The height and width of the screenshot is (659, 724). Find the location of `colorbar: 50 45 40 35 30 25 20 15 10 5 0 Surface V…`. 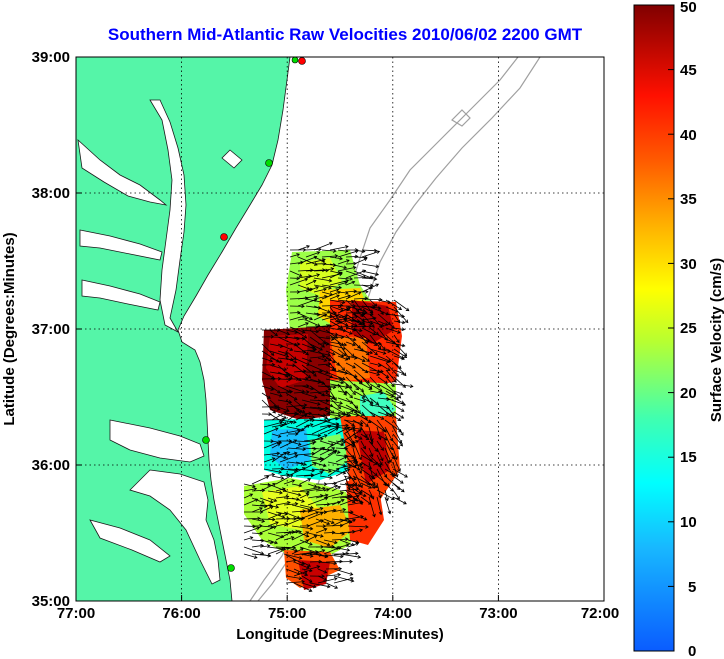

colorbar: 50 45 40 35 30 25 20 15 10 5 0 Surface V… is located at coordinates (678, 329).